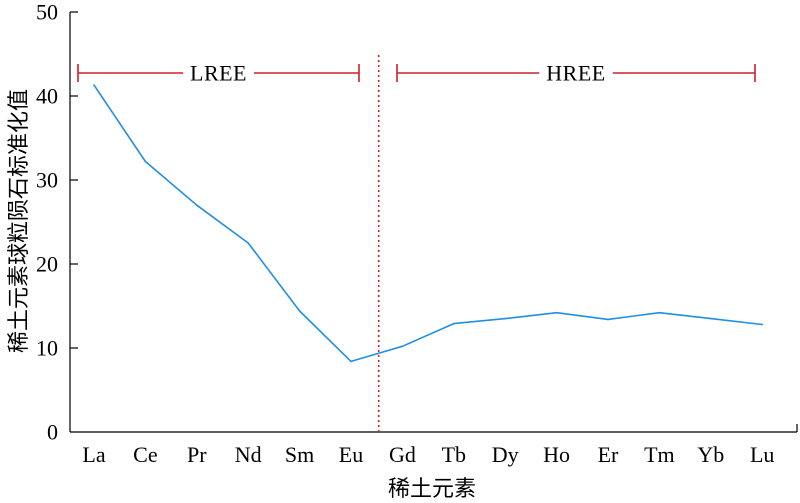 The height and width of the screenshot is (503, 800). What do you see at coordinates (351, 454) in the screenshot?
I see `x-tick-label: Eu` at bounding box center [351, 454].